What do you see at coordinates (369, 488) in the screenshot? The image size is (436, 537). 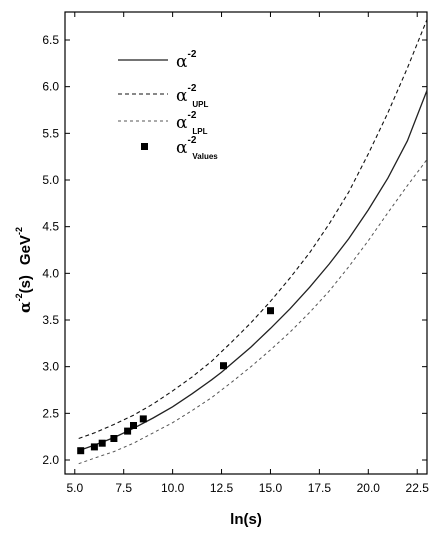 I see `x-tick-label: 20.0` at bounding box center [369, 488].